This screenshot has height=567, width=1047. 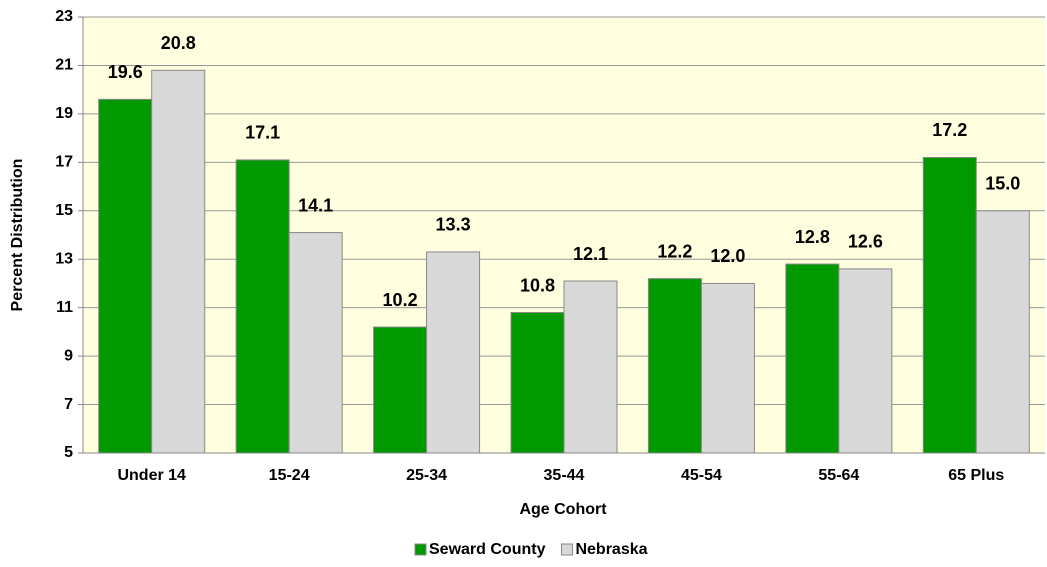 What do you see at coordinates (865, 242) in the screenshot?
I see `value-label: 12.6` at bounding box center [865, 242].